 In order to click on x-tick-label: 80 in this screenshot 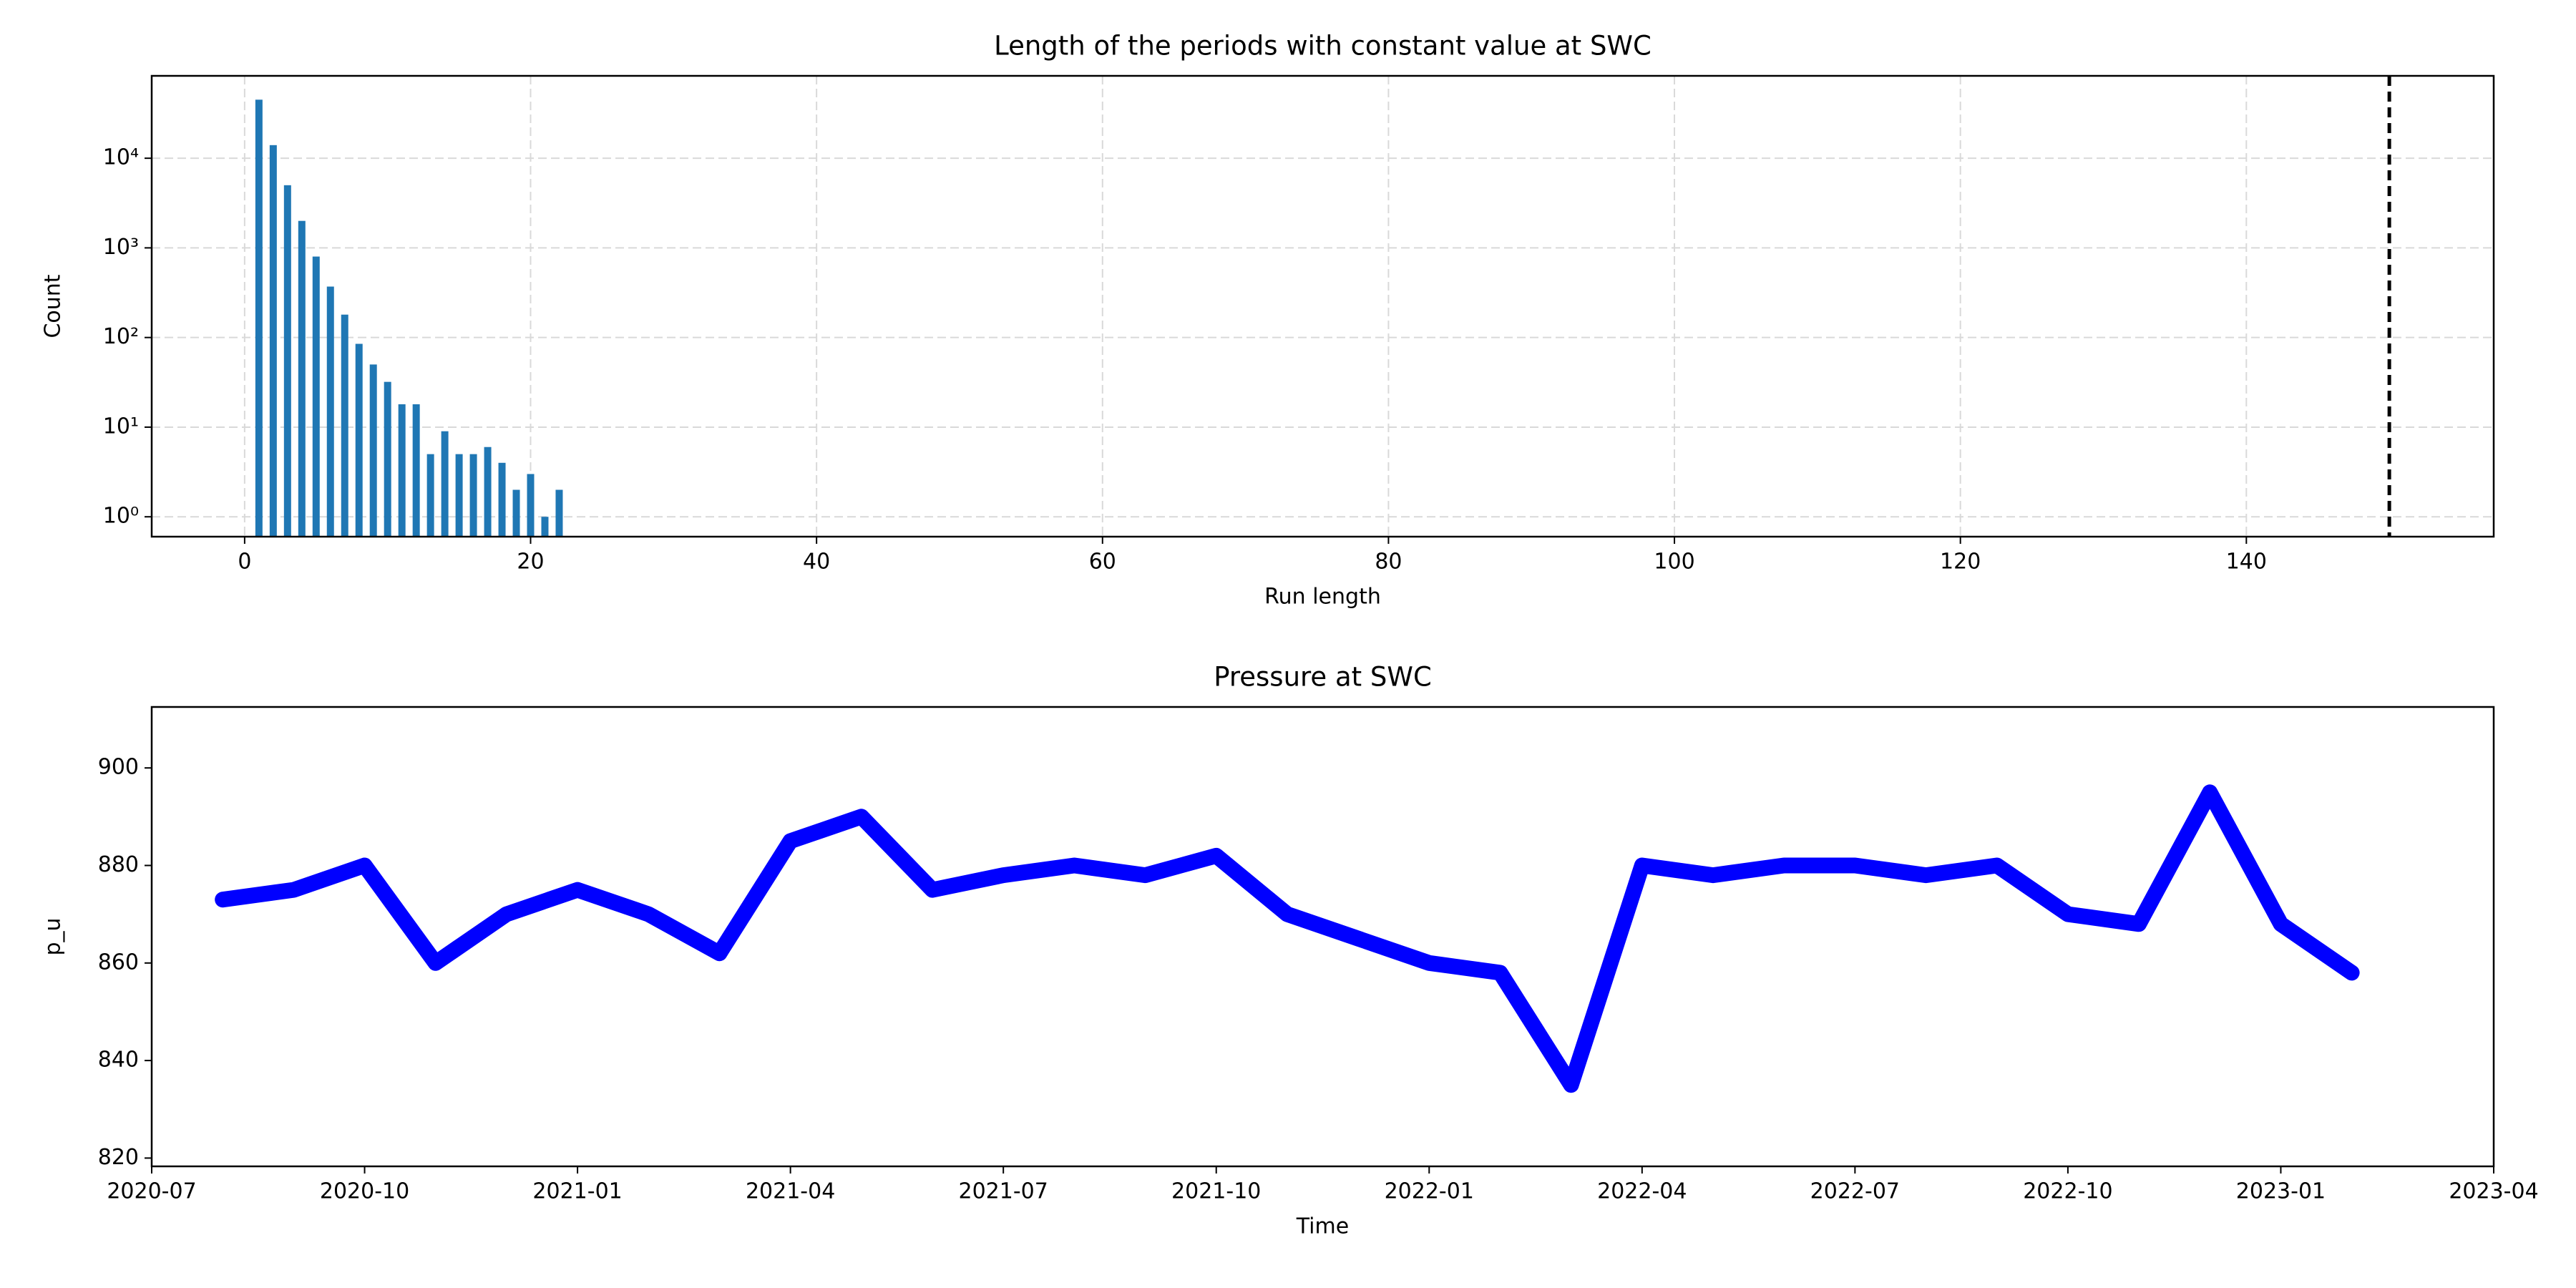, I will do `click(1388, 562)`.